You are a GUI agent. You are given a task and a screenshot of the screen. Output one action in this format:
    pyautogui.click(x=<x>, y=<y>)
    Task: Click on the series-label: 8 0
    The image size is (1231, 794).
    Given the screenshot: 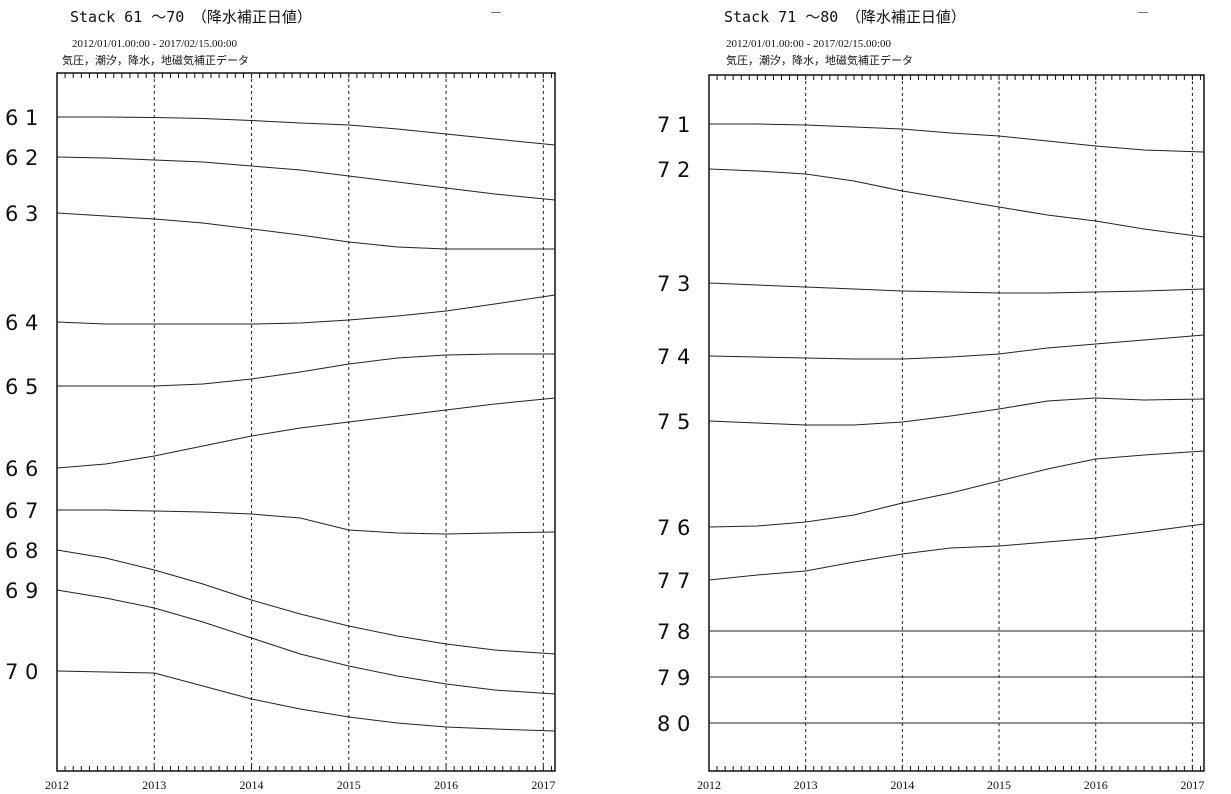 What is the action you would take?
    pyautogui.click(x=673, y=724)
    